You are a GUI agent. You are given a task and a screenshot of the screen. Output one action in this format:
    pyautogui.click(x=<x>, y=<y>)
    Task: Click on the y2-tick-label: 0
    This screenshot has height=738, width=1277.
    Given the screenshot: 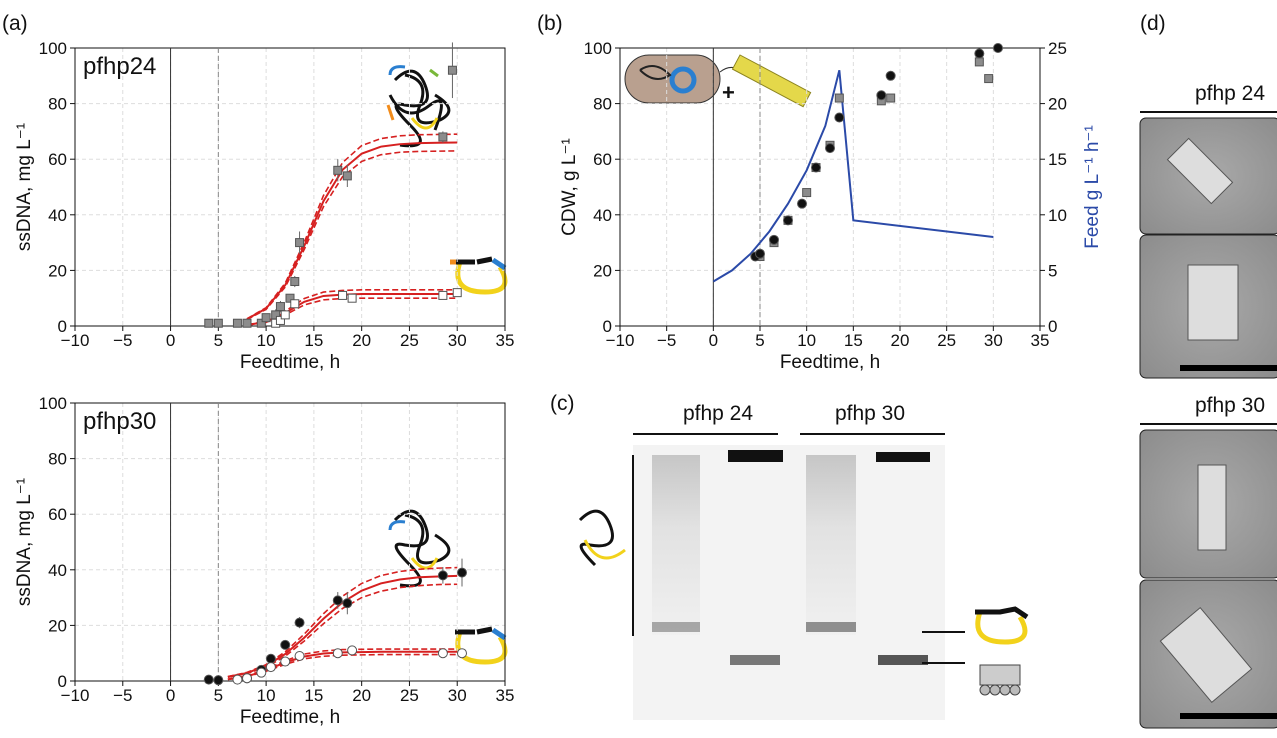 What is the action you would take?
    pyautogui.click(x=1052, y=326)
    